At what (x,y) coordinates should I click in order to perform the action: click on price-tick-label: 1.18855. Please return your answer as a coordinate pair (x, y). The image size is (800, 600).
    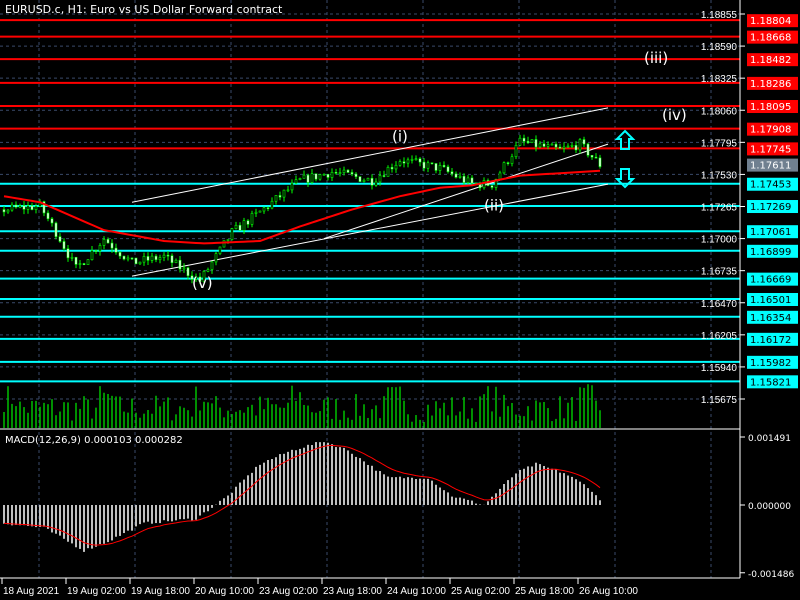
    Looking at the image, I should click on (719, 15).